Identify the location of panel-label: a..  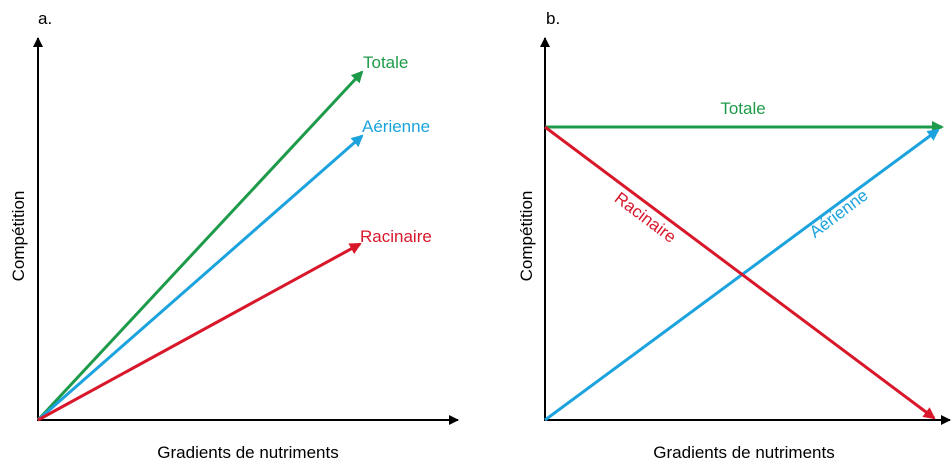
(45, 18).